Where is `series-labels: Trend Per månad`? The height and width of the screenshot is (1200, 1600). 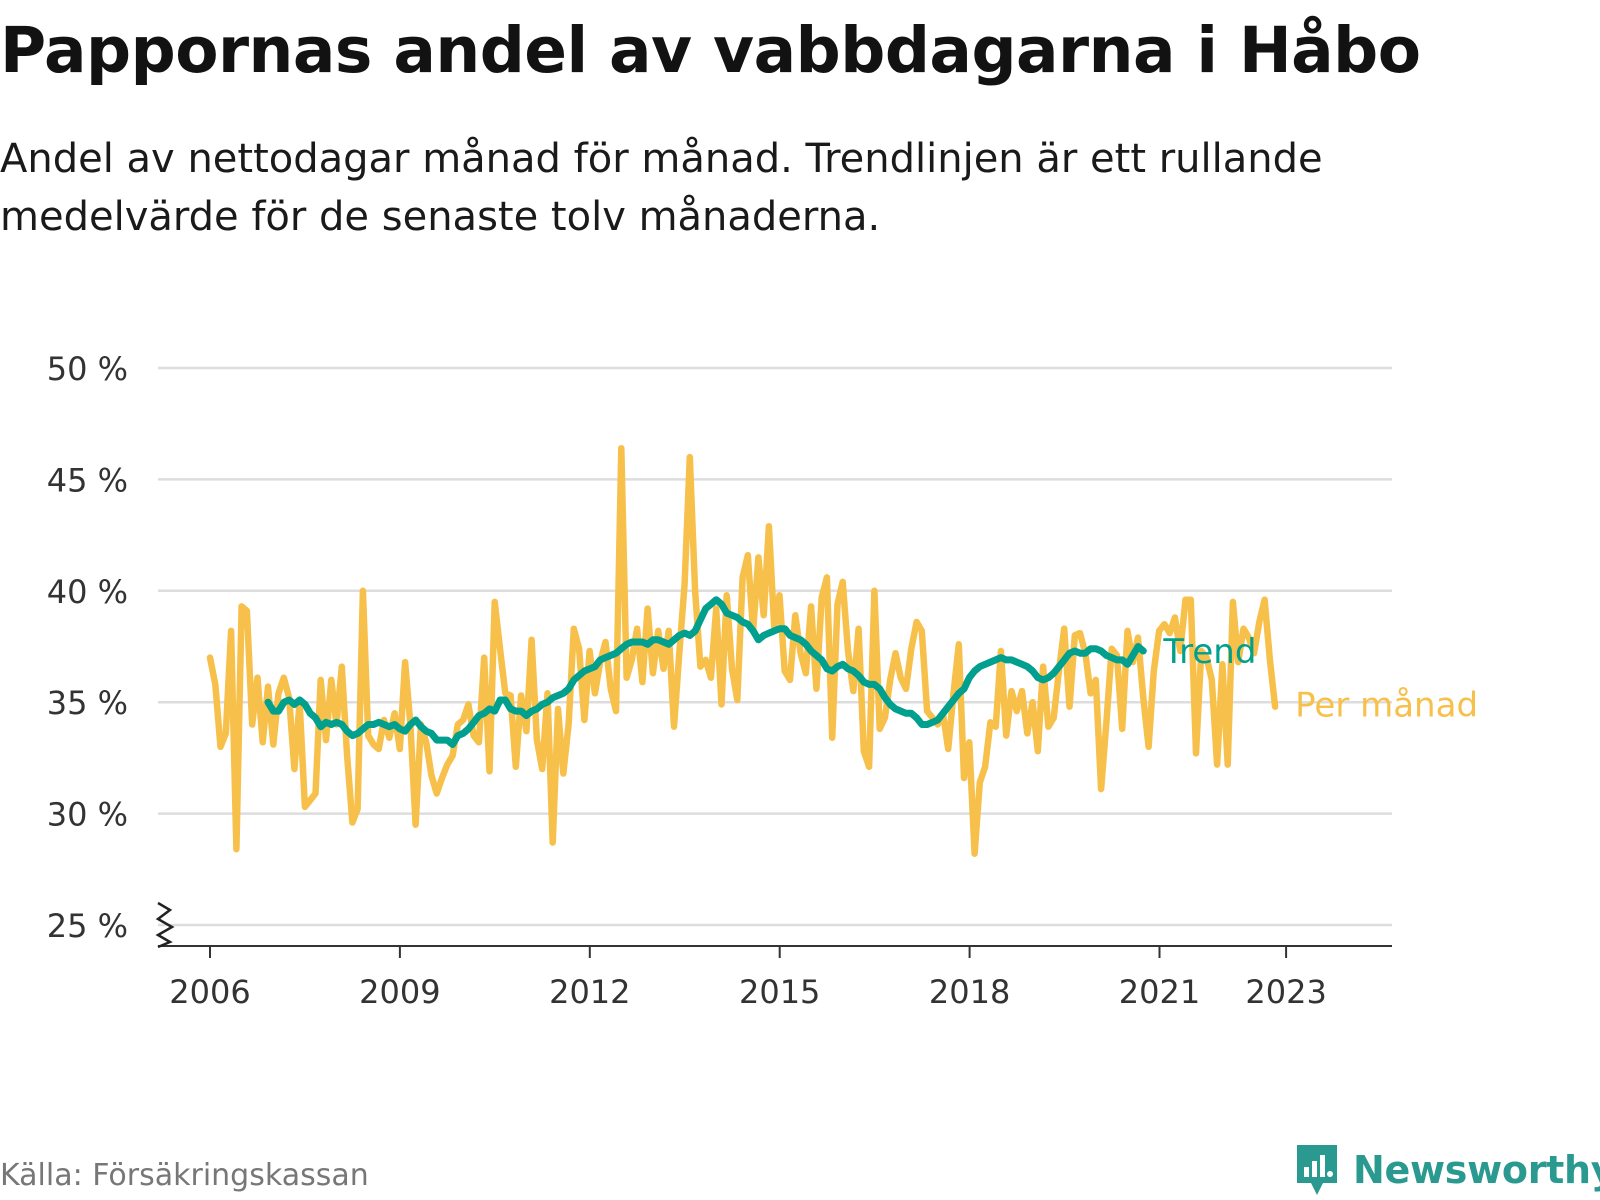 series-labels: Trend Per månad is located at coordinates (1320, 679).